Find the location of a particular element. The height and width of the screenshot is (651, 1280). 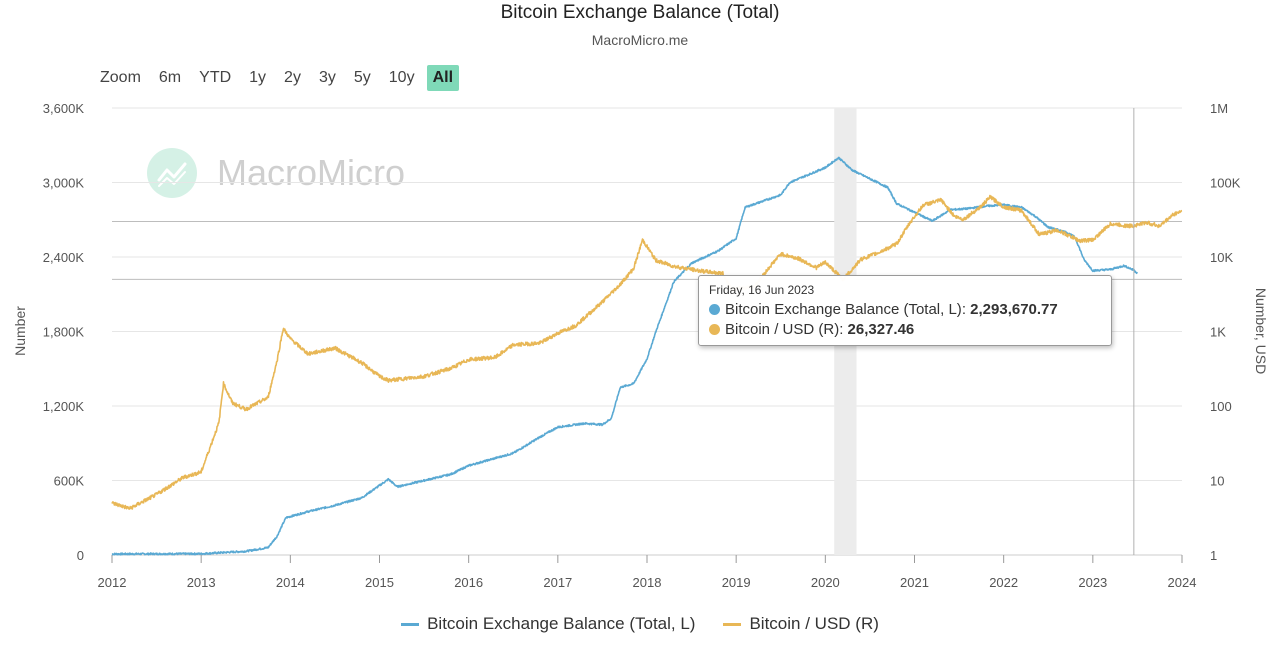

legend-price-label: Bitcoin / USD (R) is located at coordinates (814, 623).